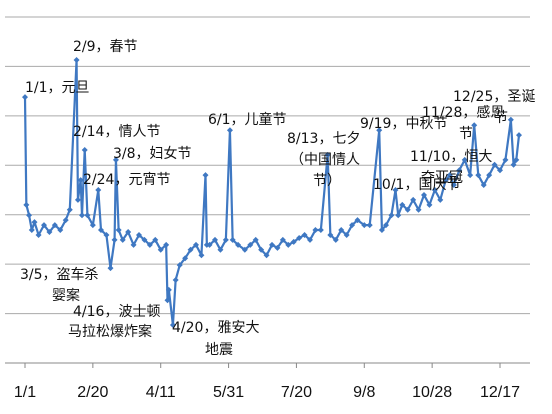 The image size is (552, 414). Describe the element at coordinates (432, 392) in the screenshot. I see `x-tick-label: 10/28` at that location.